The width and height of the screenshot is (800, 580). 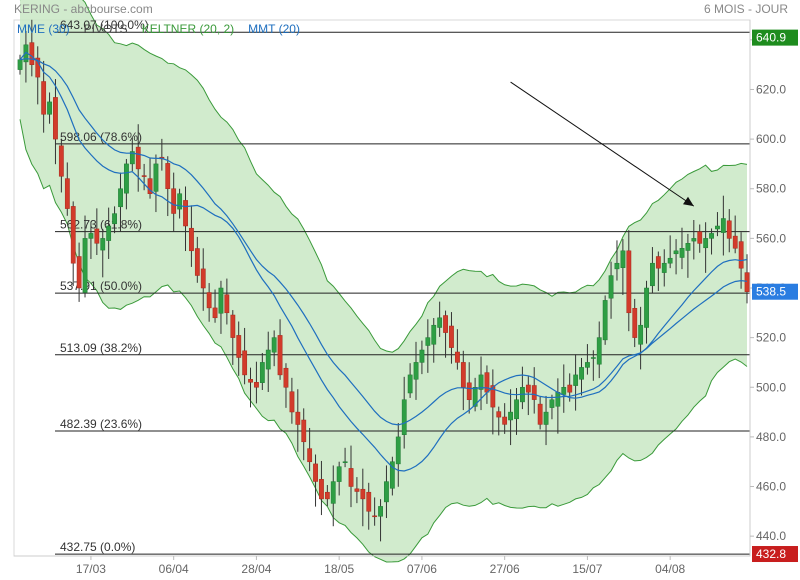 I want to click on x-tick-label: 28/04, so click(x=256, y=569).